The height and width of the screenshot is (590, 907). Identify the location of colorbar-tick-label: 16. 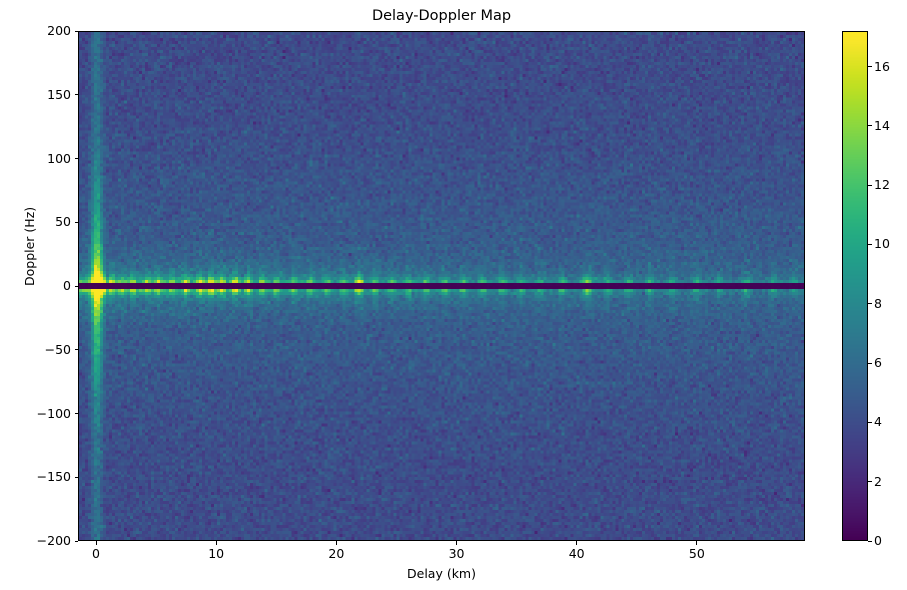
(882, 66).